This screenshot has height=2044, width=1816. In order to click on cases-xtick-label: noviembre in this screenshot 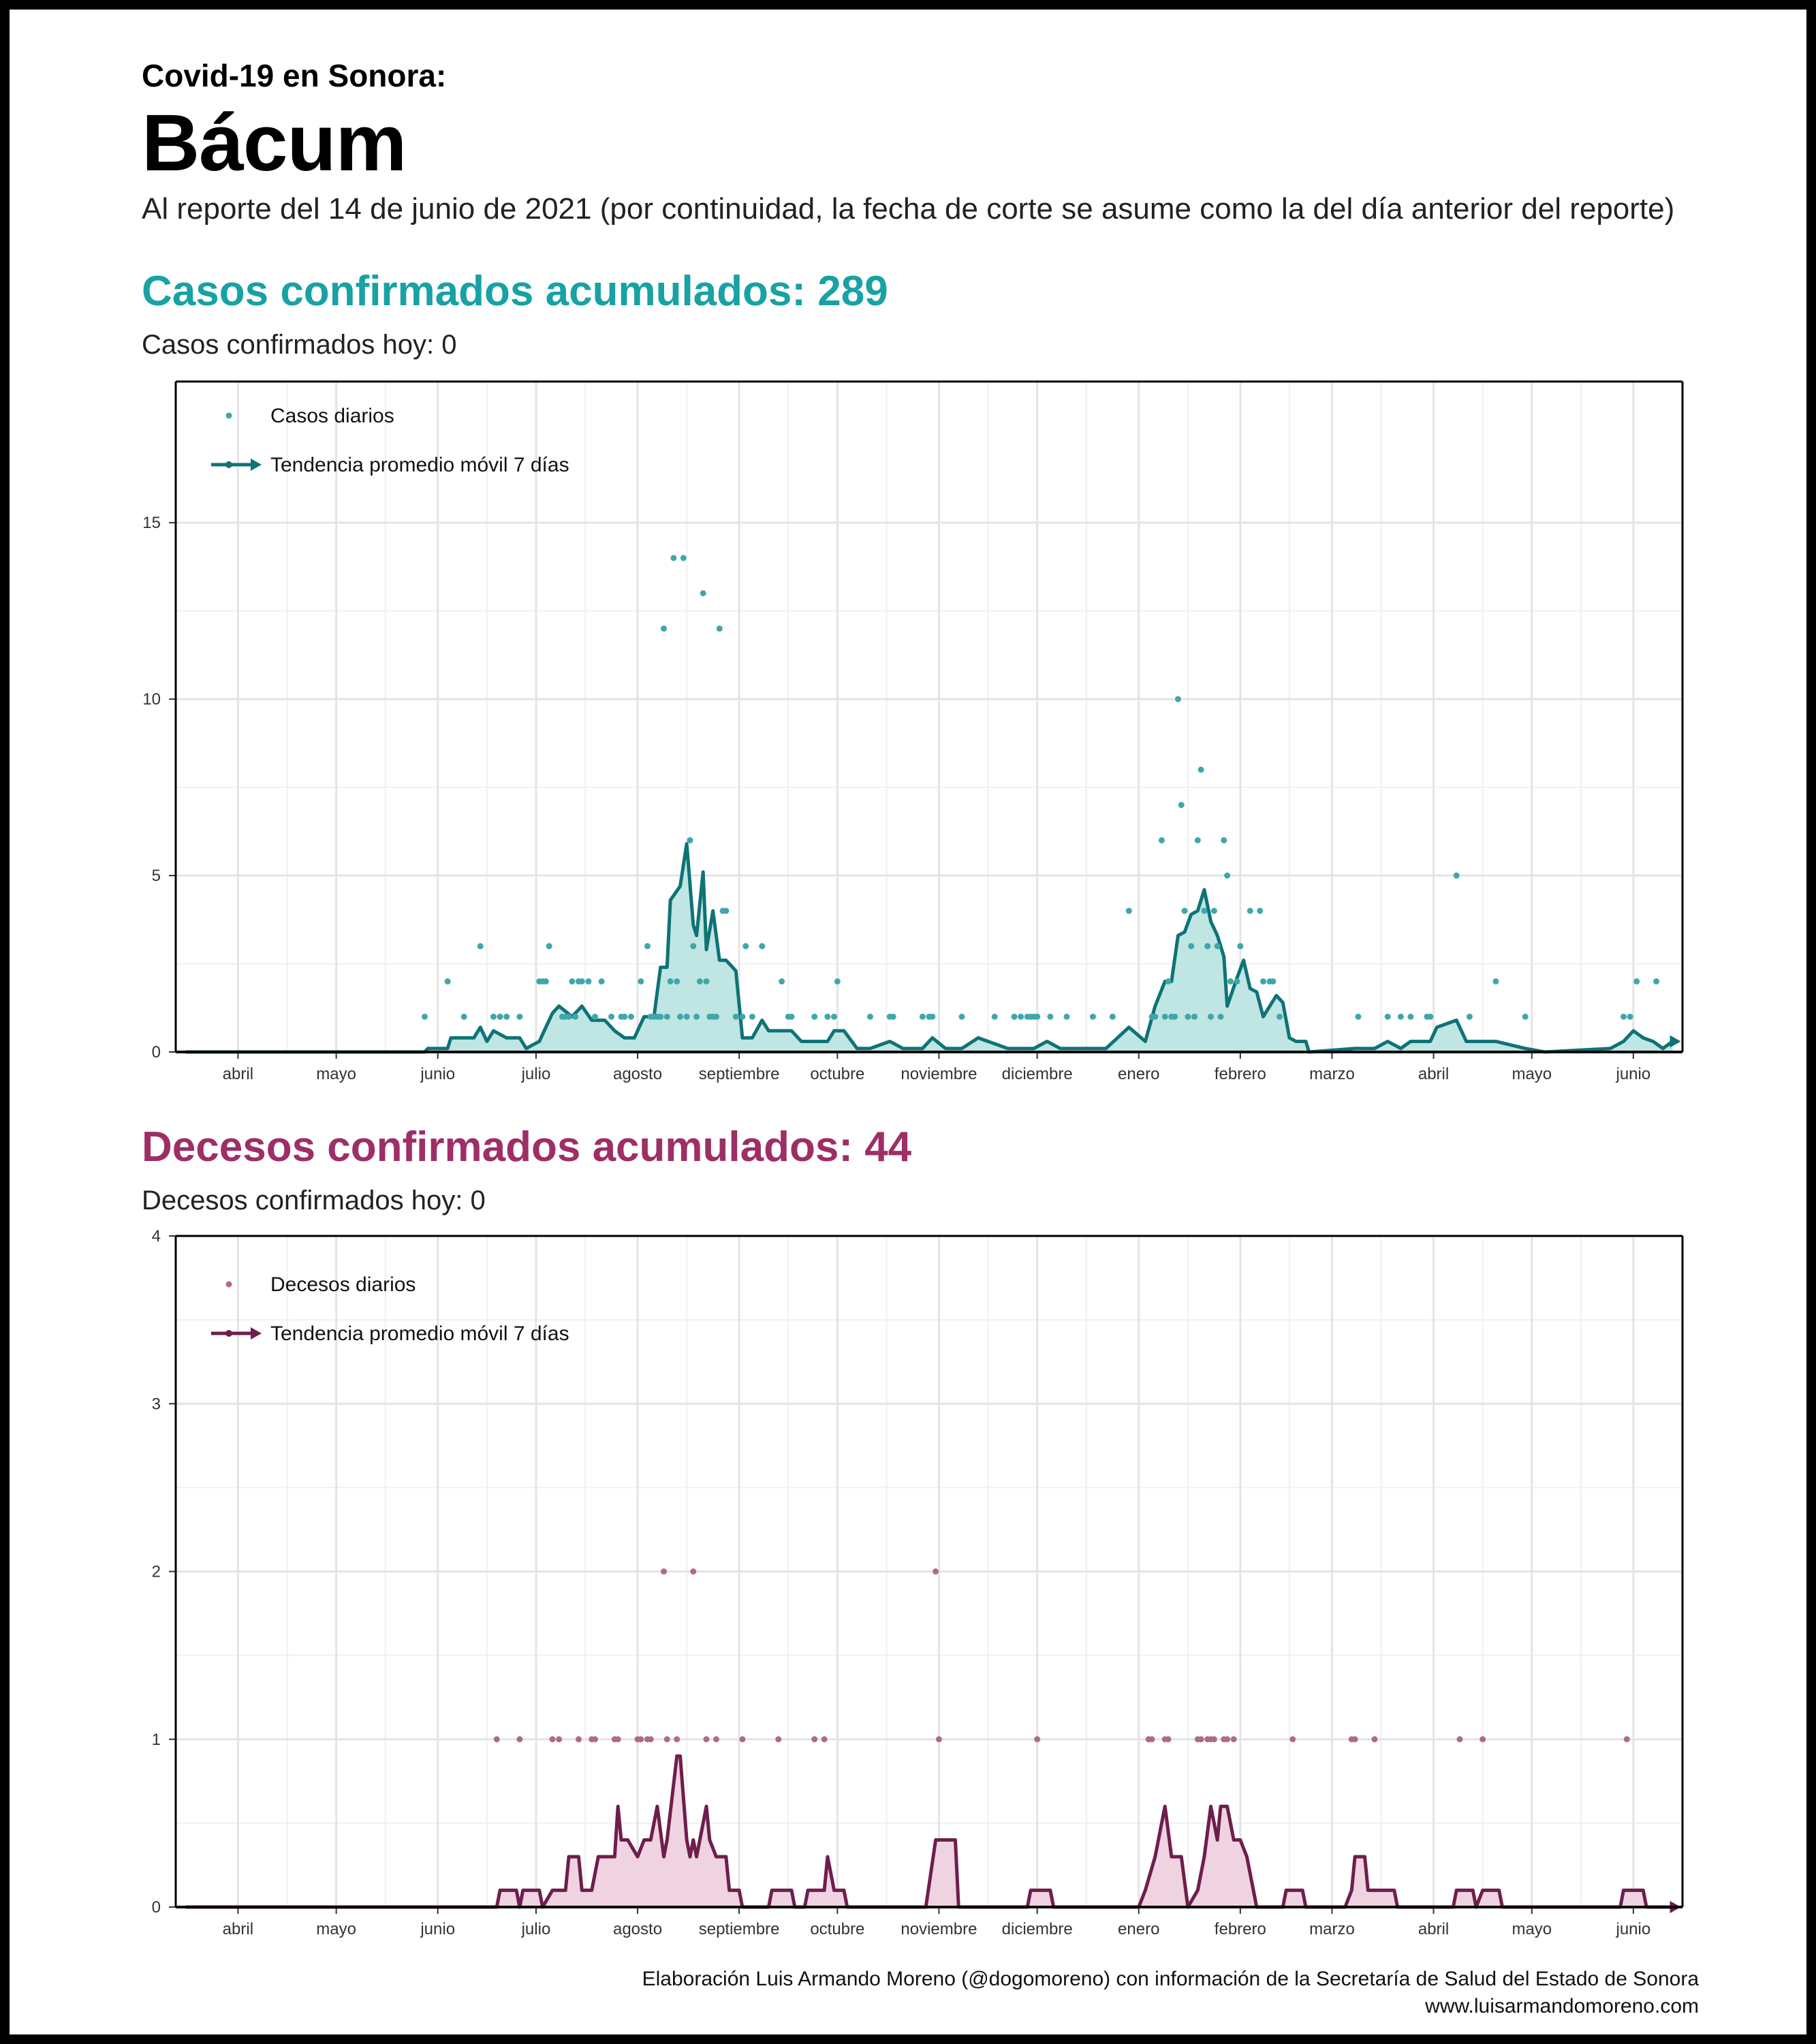, I will do `click(939, 1074)`.